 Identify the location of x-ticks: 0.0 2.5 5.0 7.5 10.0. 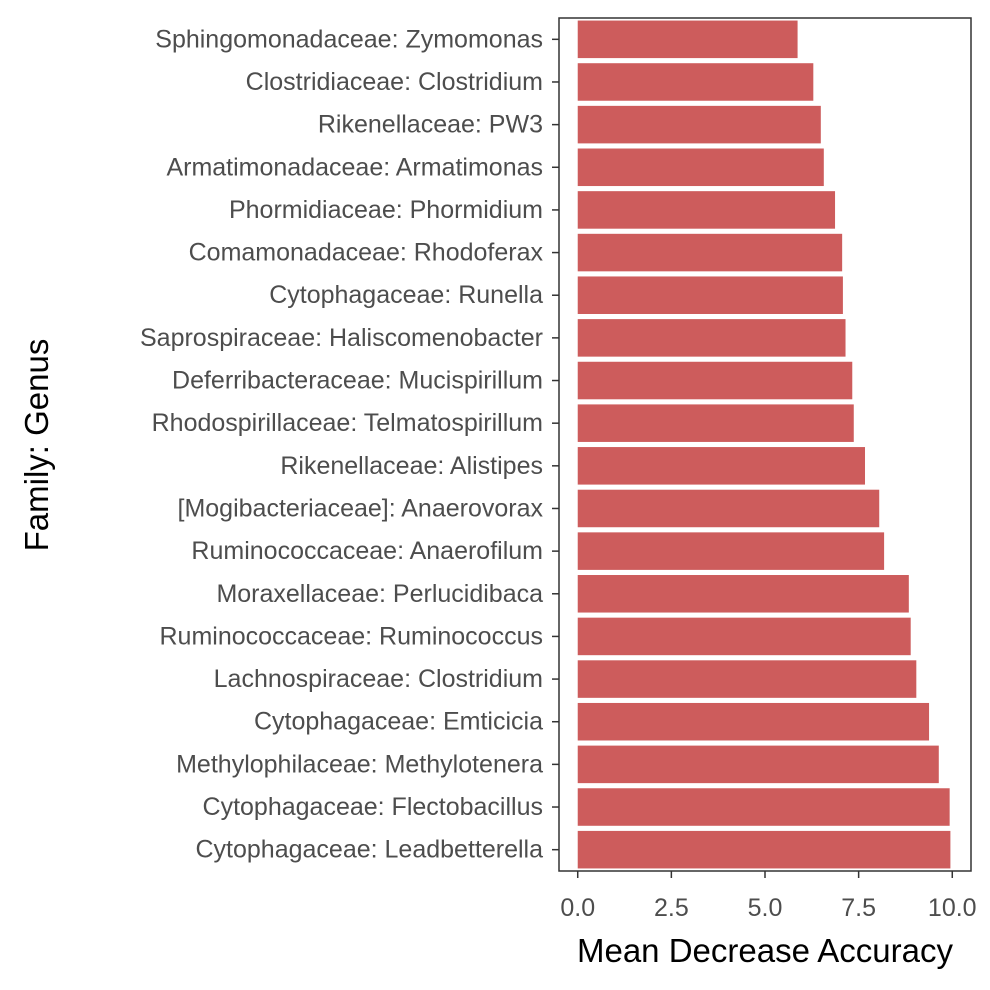
(768, 896).